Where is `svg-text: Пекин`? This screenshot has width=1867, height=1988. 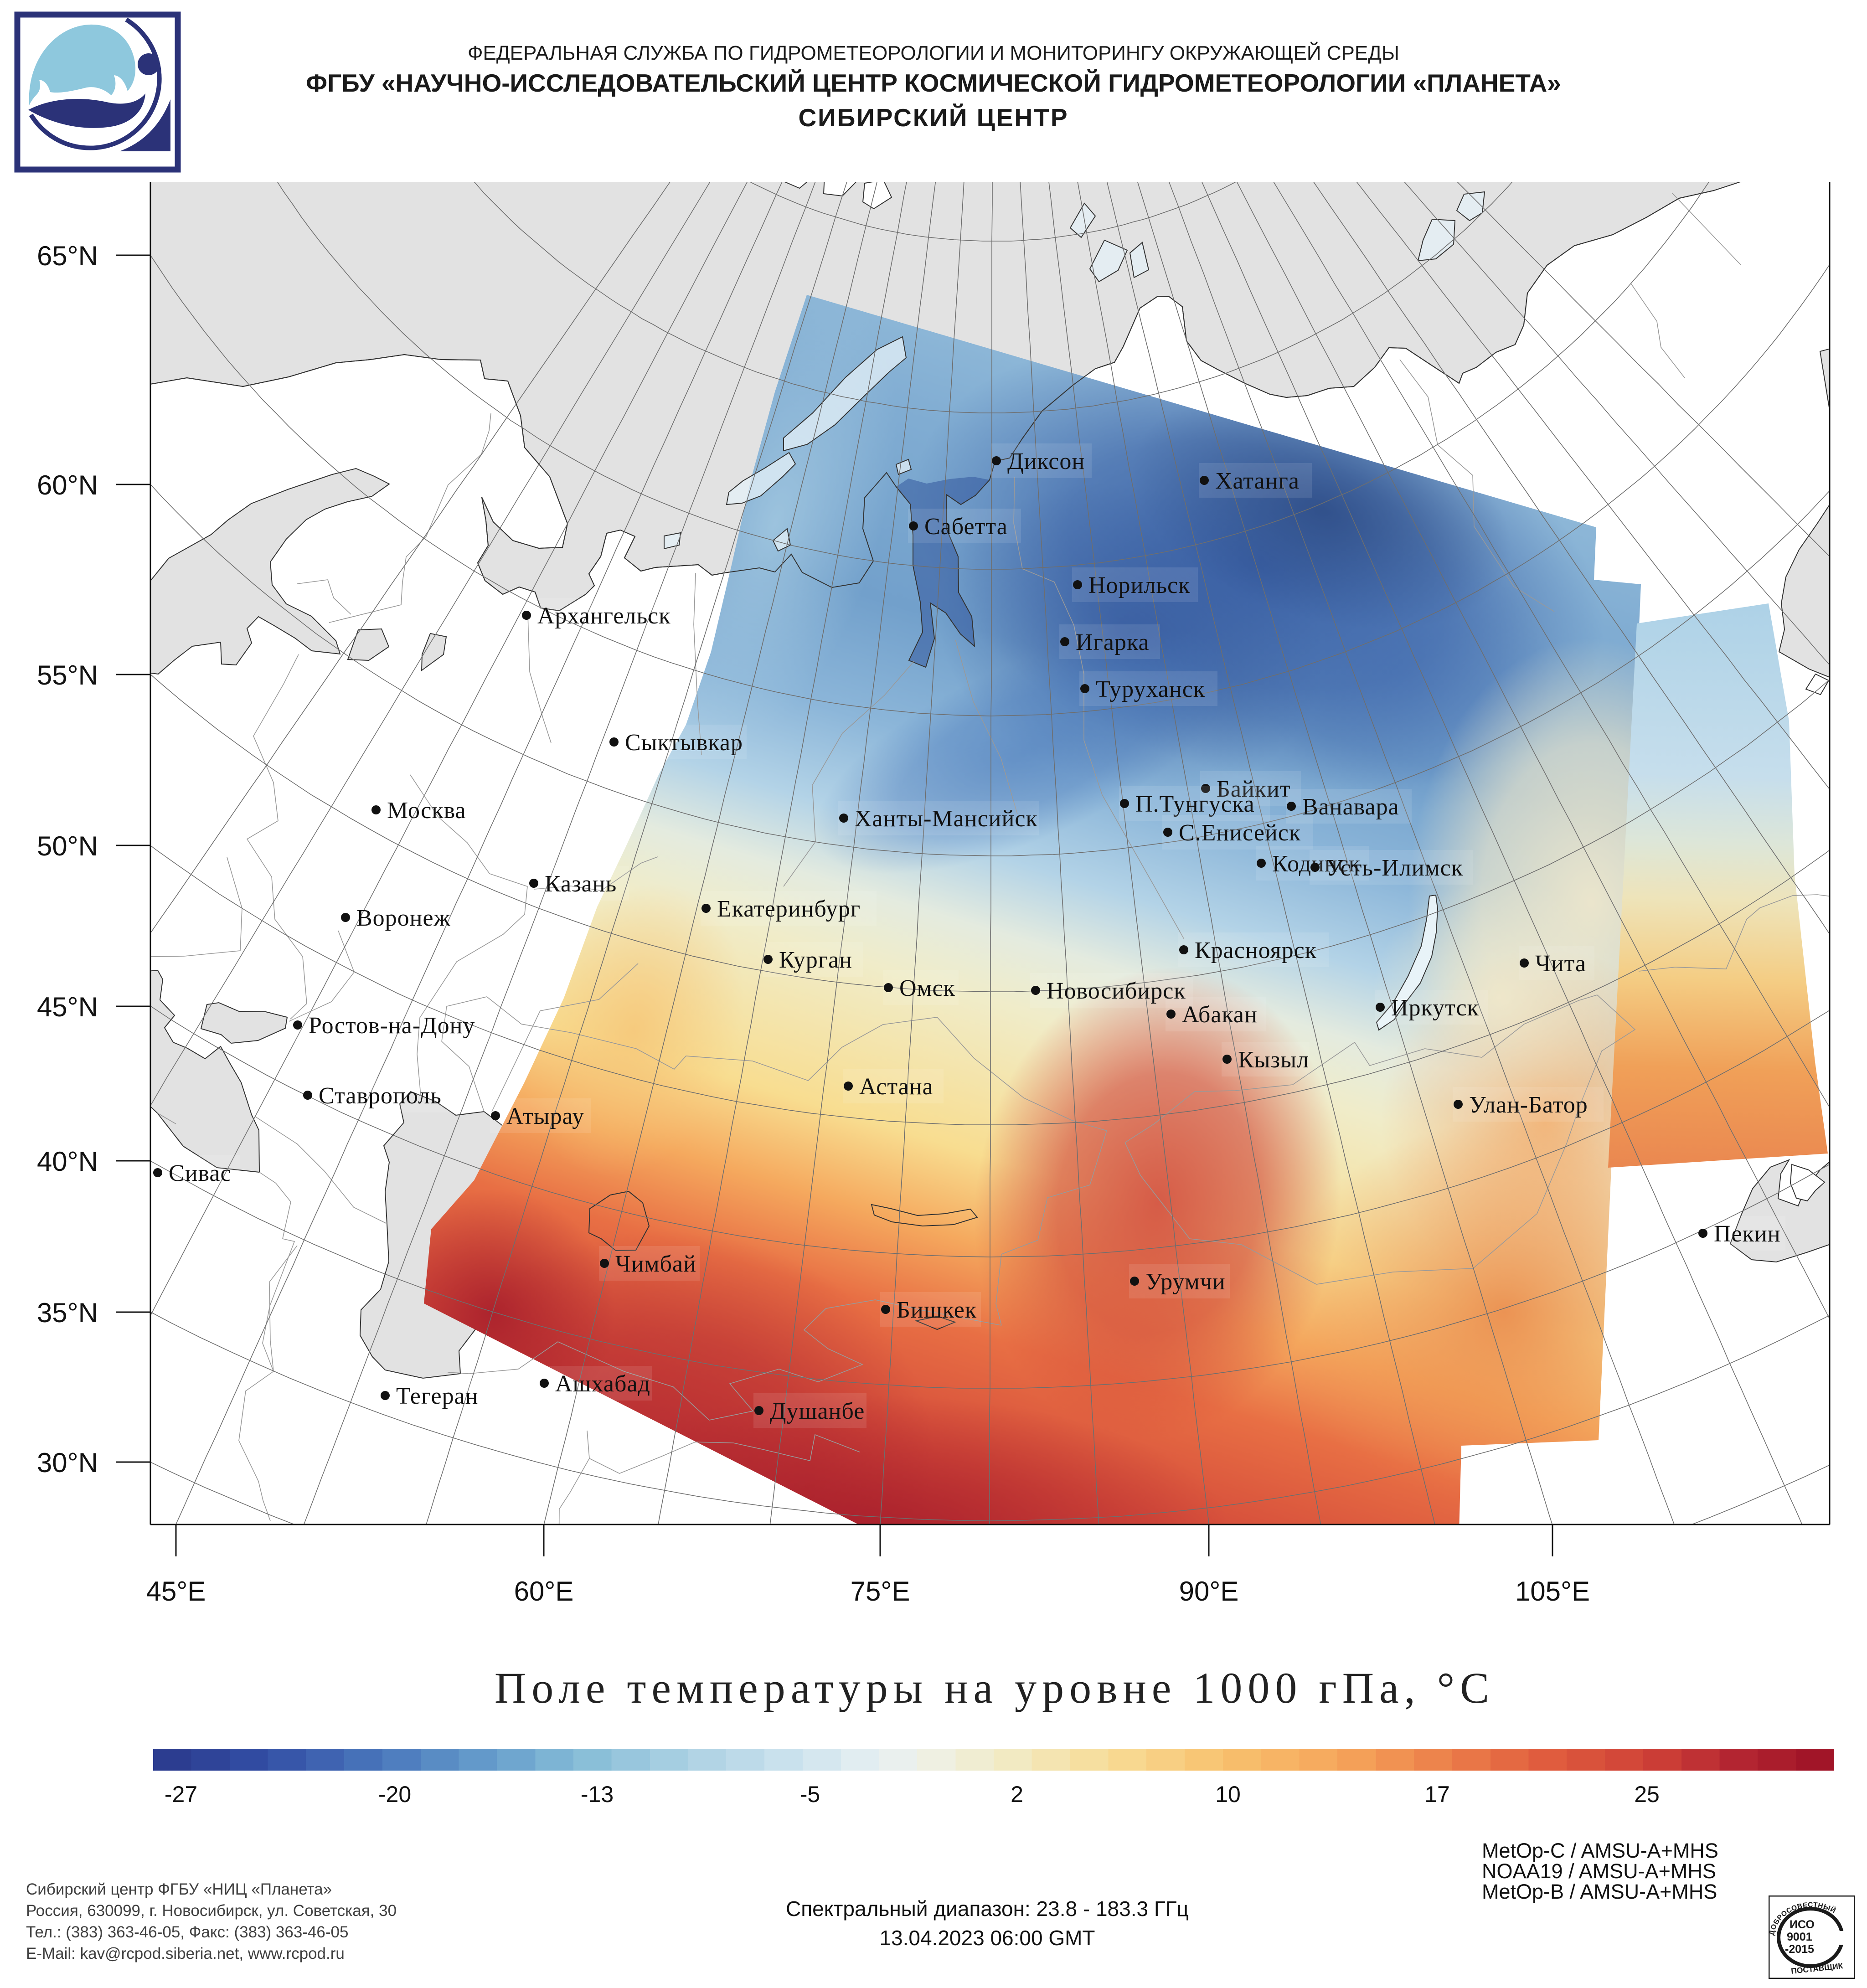 svg-text: Пекин is located at coordinates (1747, 1234).